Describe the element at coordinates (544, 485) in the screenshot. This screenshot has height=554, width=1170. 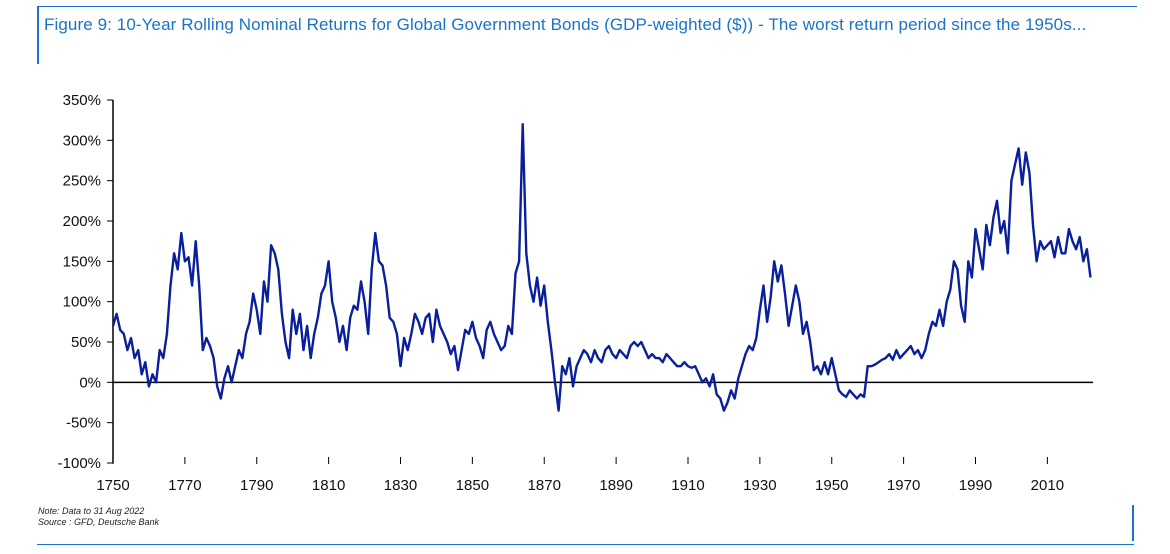
I see `x-tick-label: 1870` at that location.